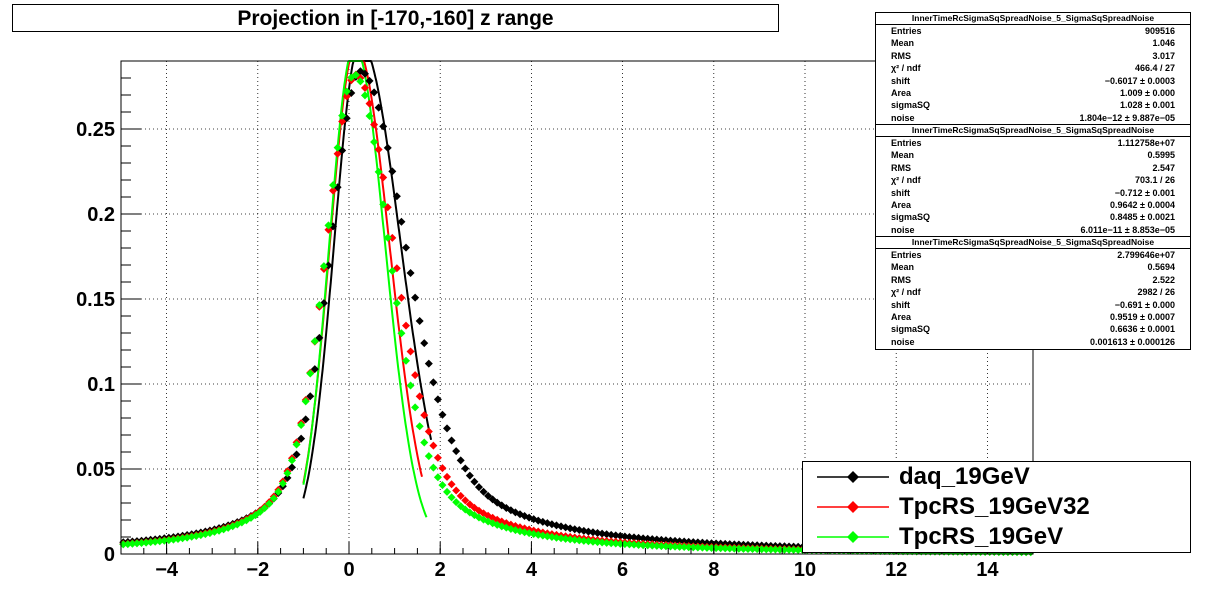  I want to click on y-tick-label: 0.15, so click(95, 300).